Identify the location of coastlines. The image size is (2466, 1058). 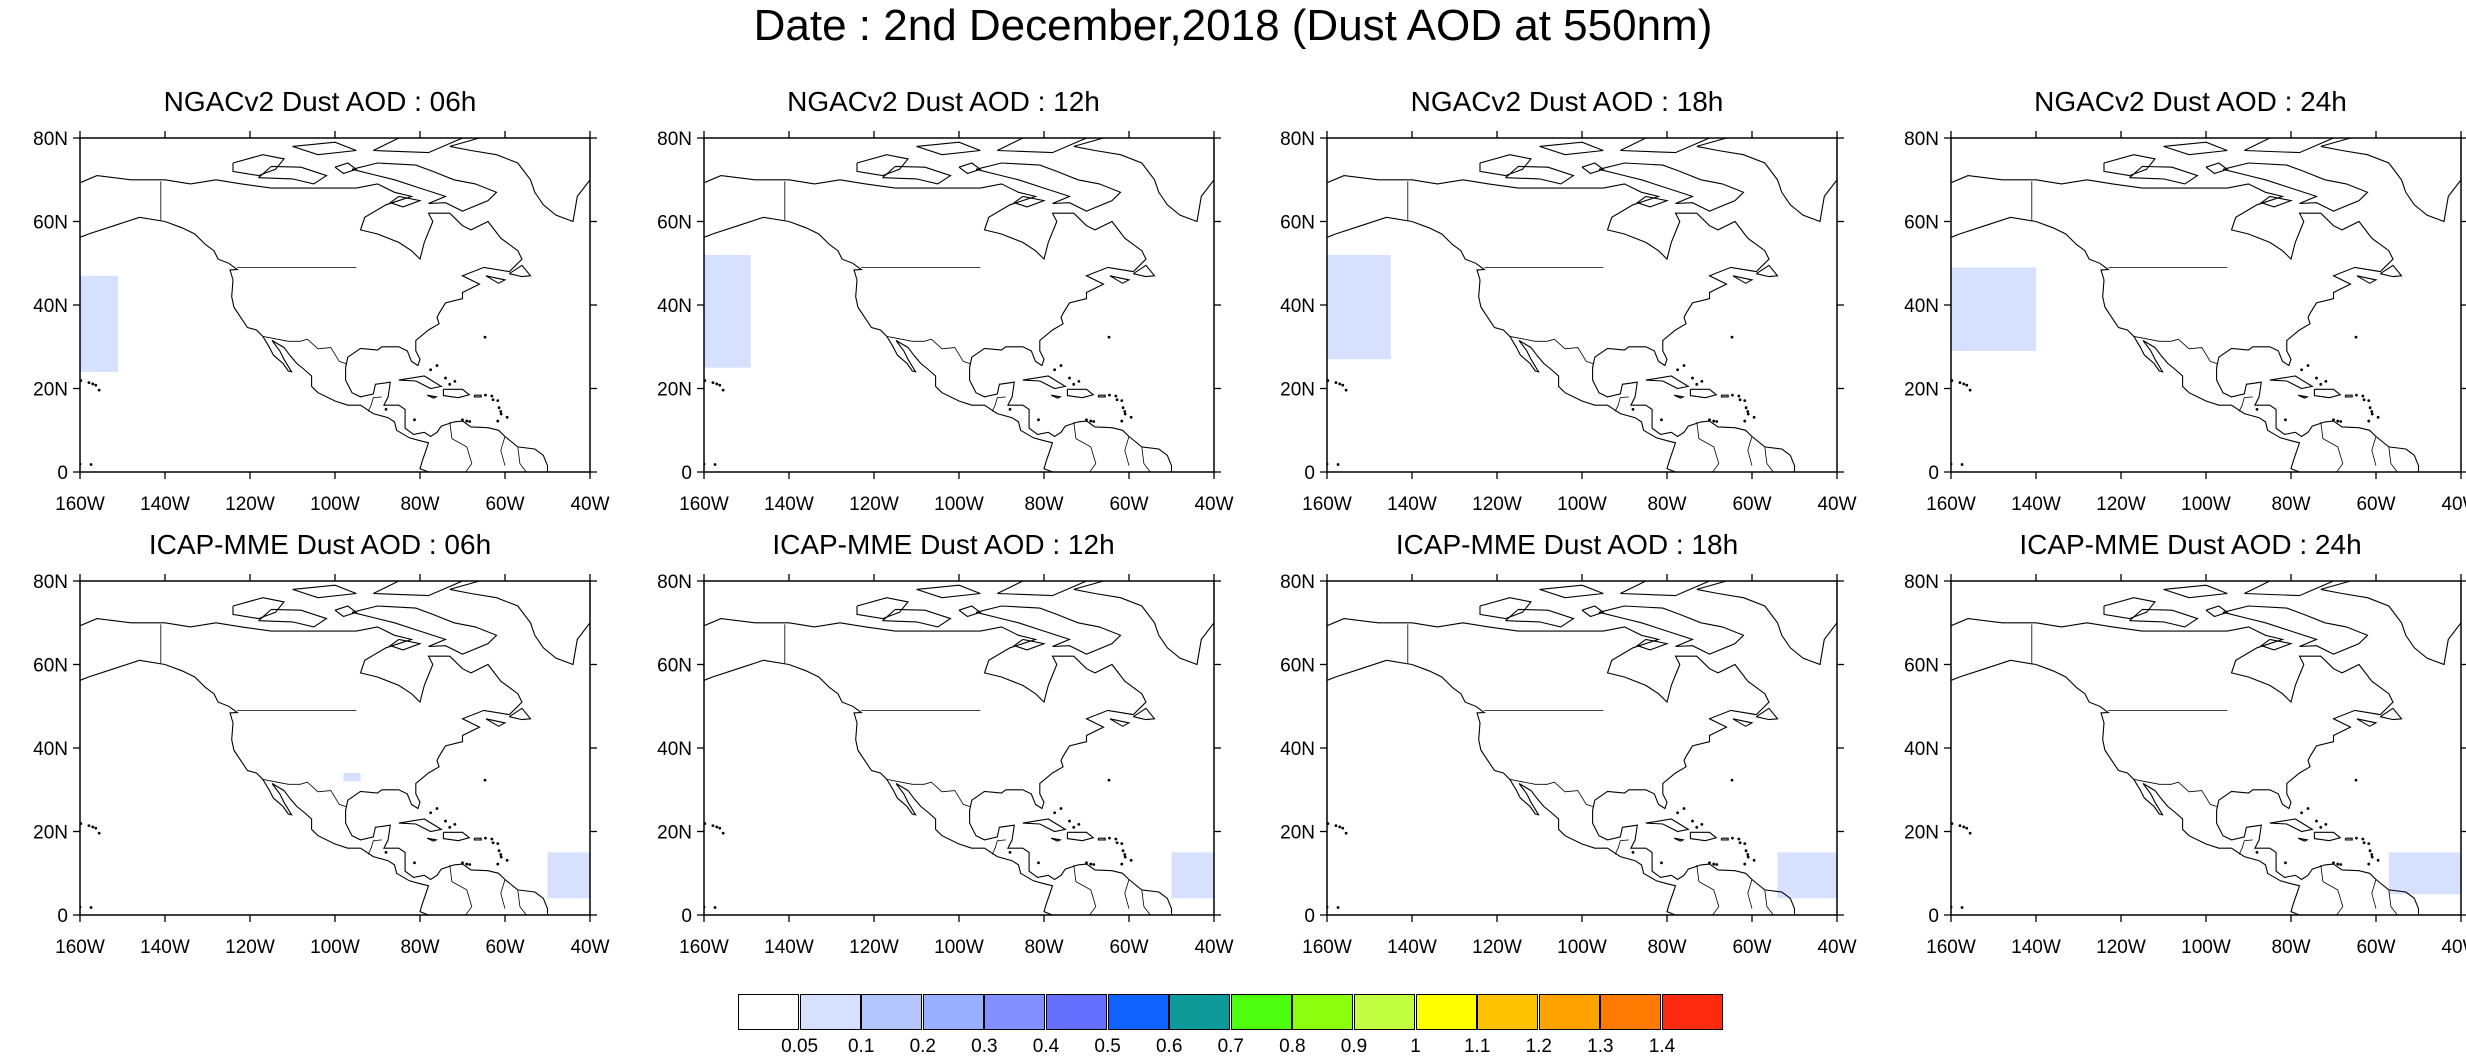
(1565, 744).